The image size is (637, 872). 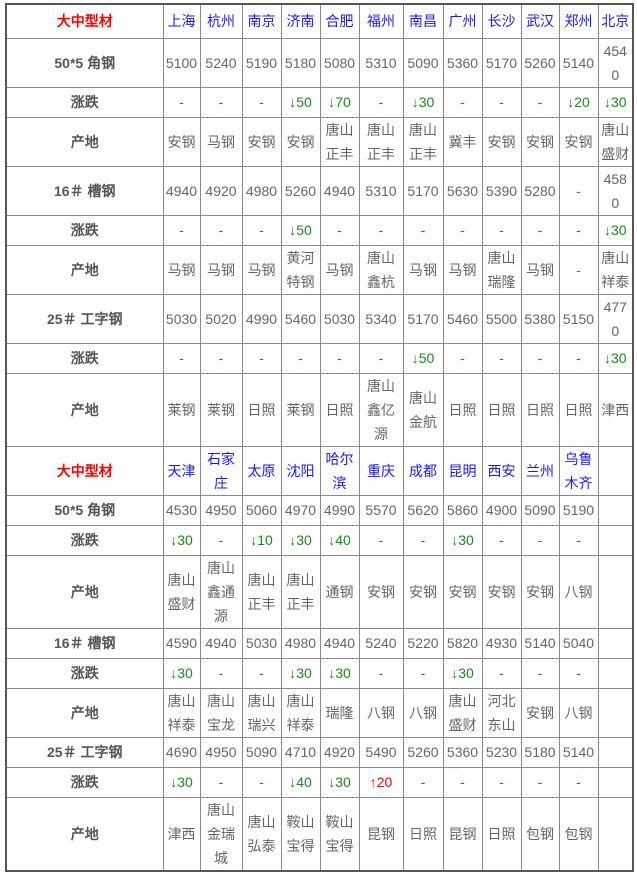 What do you see at coordinates (84, 269) in the screenshot?
I see `origin-label: 产地` at bounding box center [84, 269].